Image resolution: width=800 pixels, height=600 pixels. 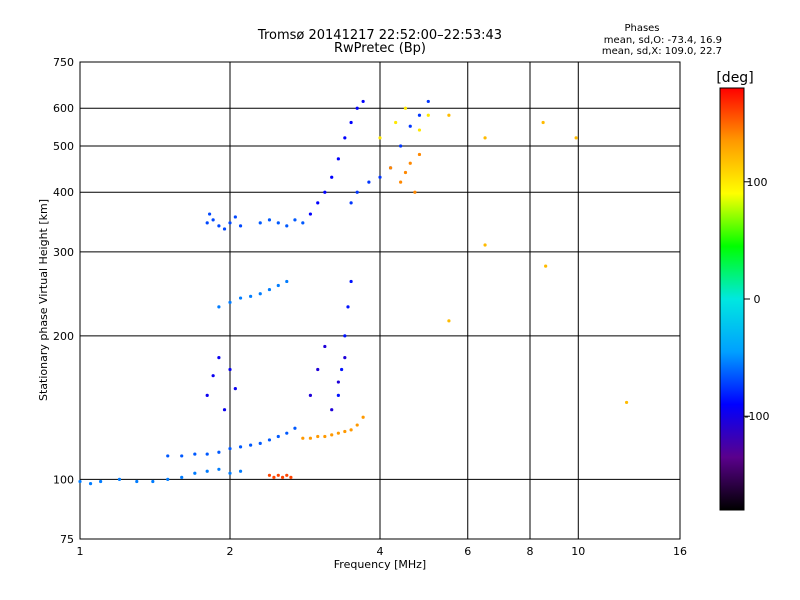 I want to click on stats-heading: Phases, so click(x=641, y=28).